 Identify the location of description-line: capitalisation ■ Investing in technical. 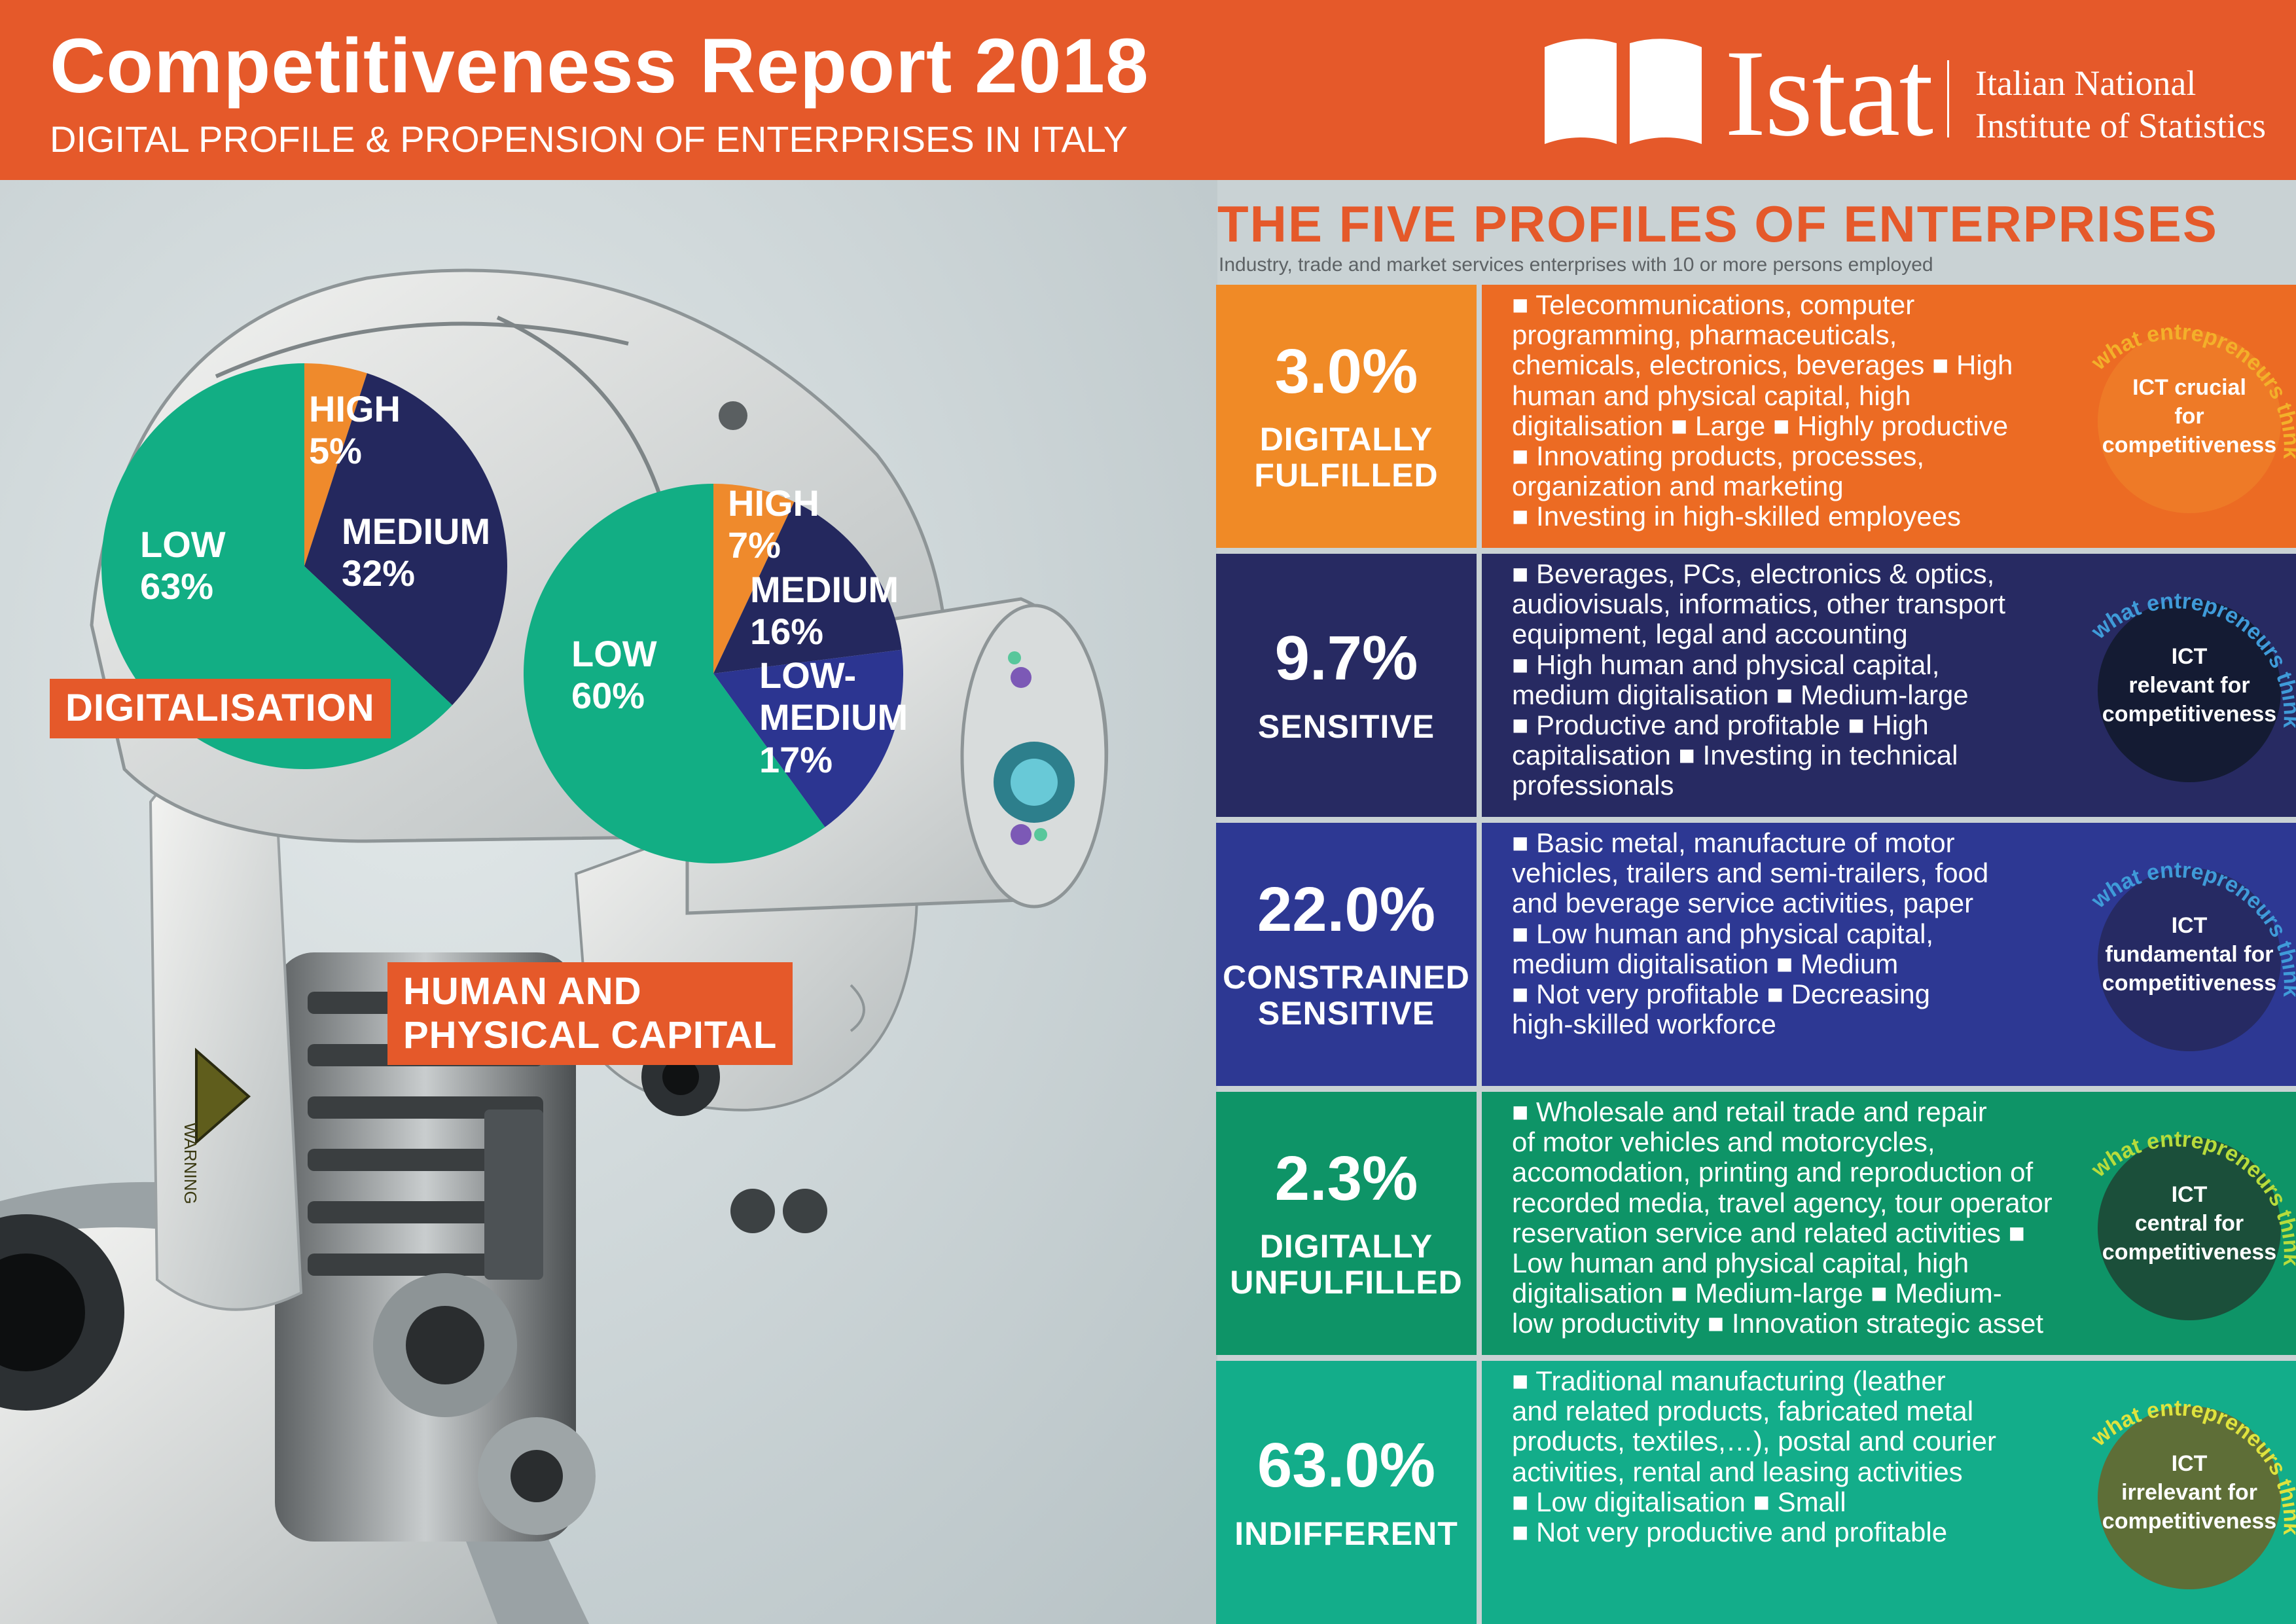
(1735, 755).